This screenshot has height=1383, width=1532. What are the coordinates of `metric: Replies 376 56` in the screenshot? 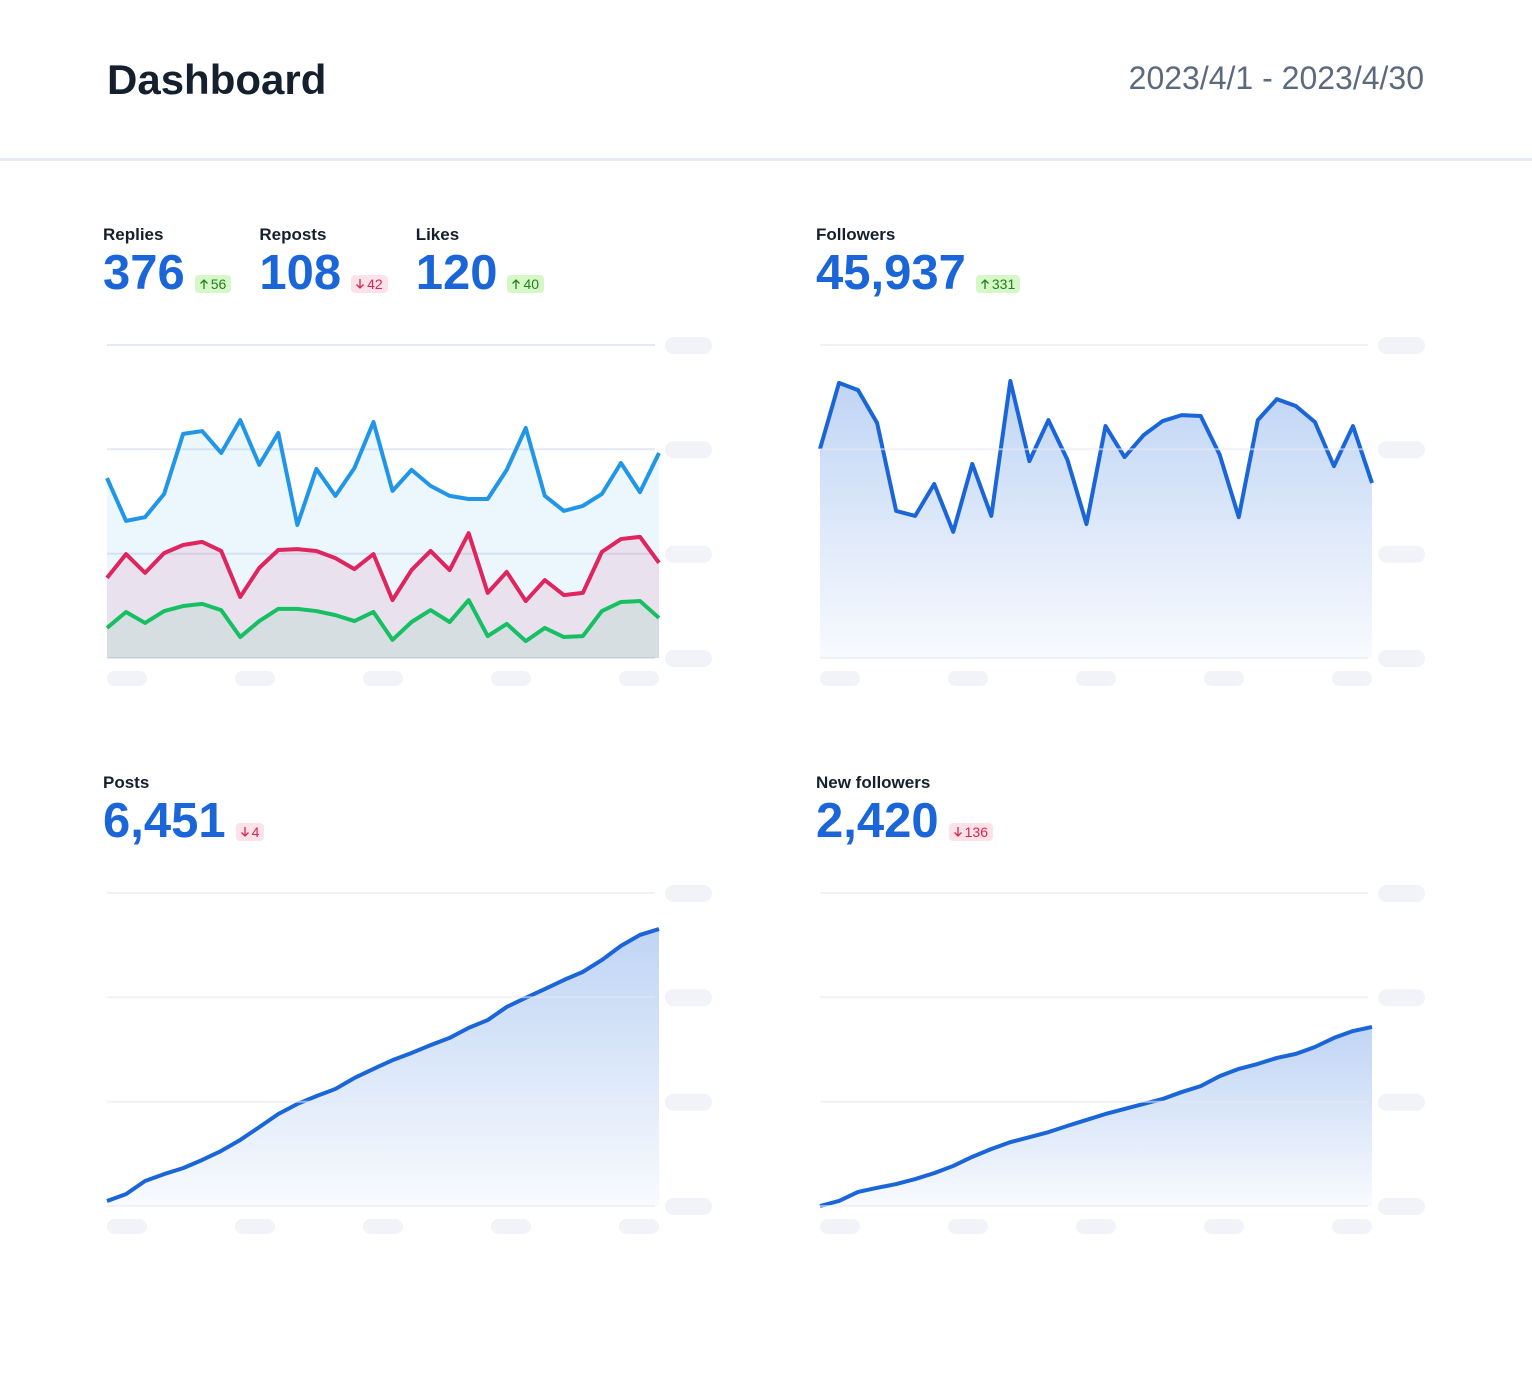 It's located at (167, 262).